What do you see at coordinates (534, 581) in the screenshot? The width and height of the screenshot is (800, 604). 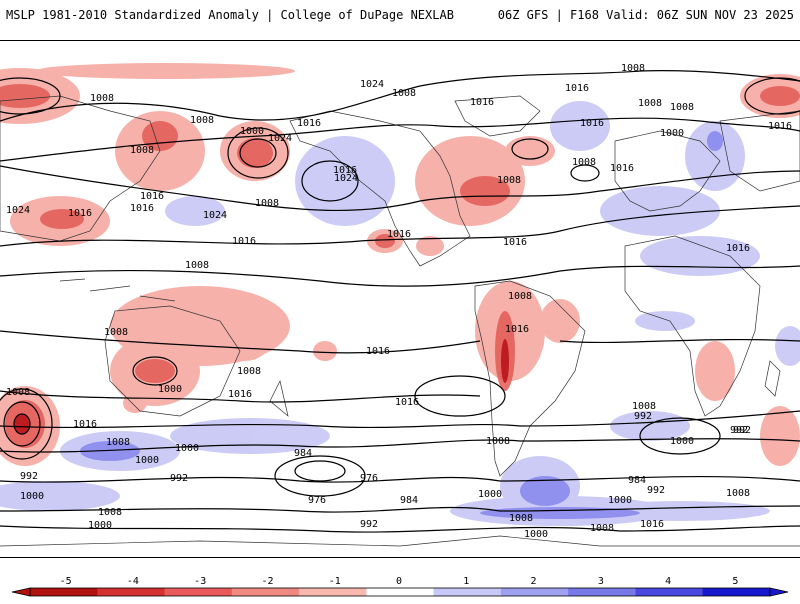 I see `colorbar-tick-label: 2` at bounding box center [534, 581].